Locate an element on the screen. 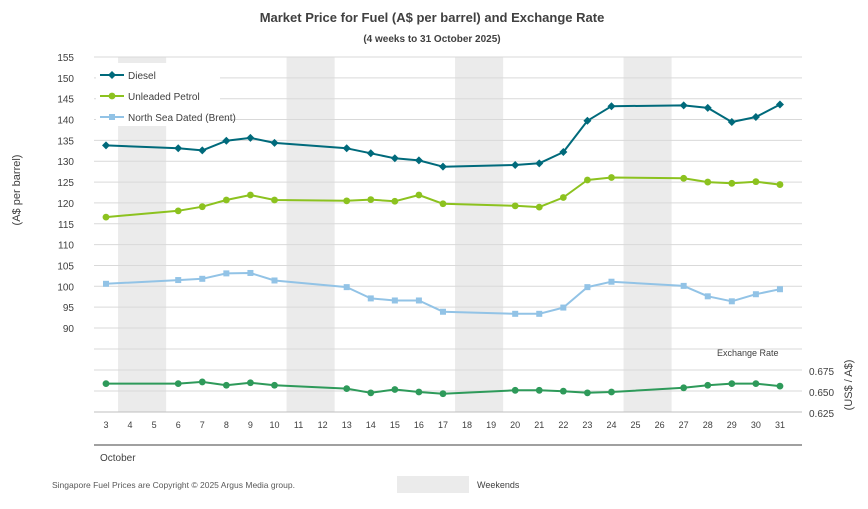 Image resolution: width=868 pixels, height=509 pixels. x-tick-label: 17 is located at coordinates (443, 425).